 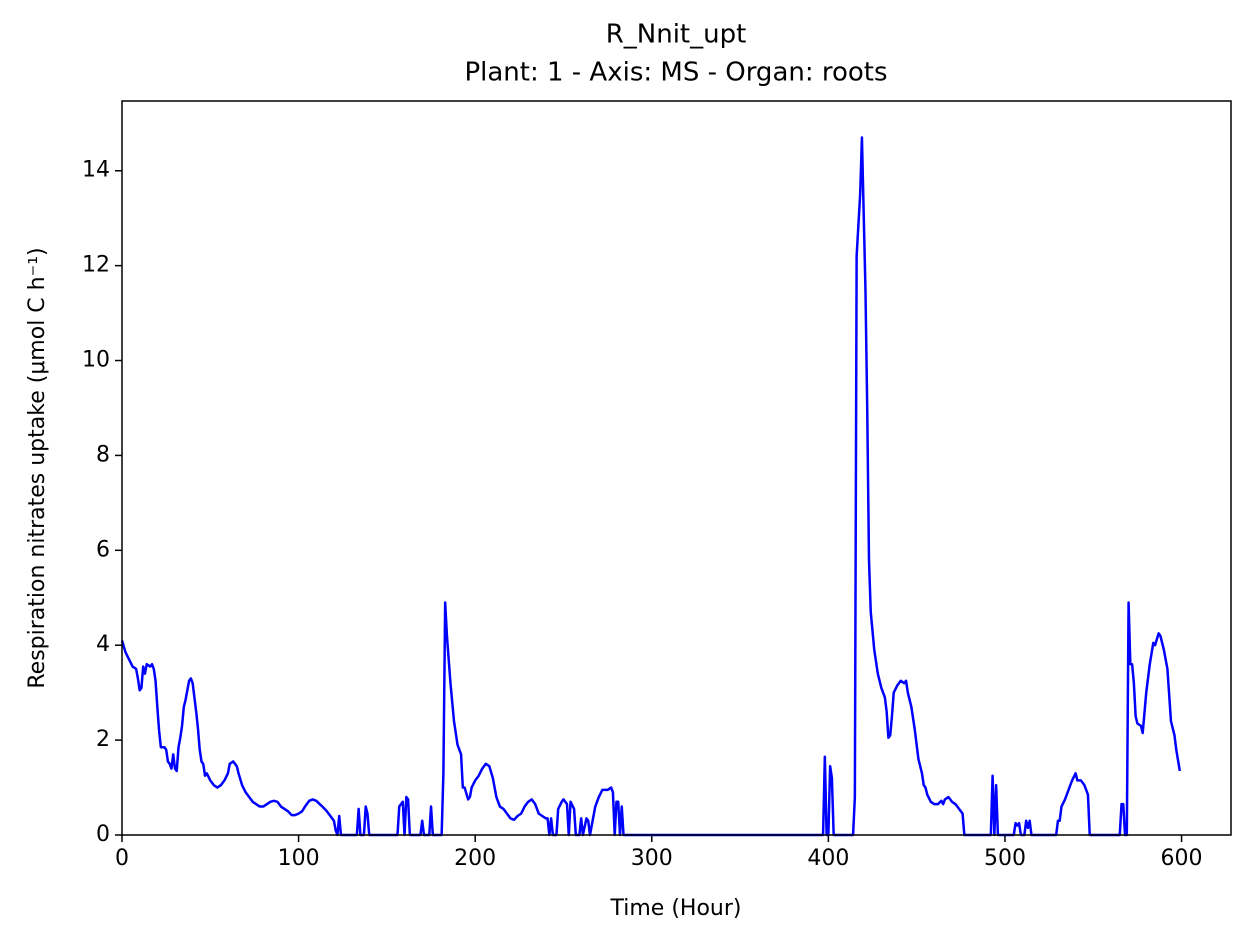 I want to click on y-tick-label: 12, so click(x=96, y=265).